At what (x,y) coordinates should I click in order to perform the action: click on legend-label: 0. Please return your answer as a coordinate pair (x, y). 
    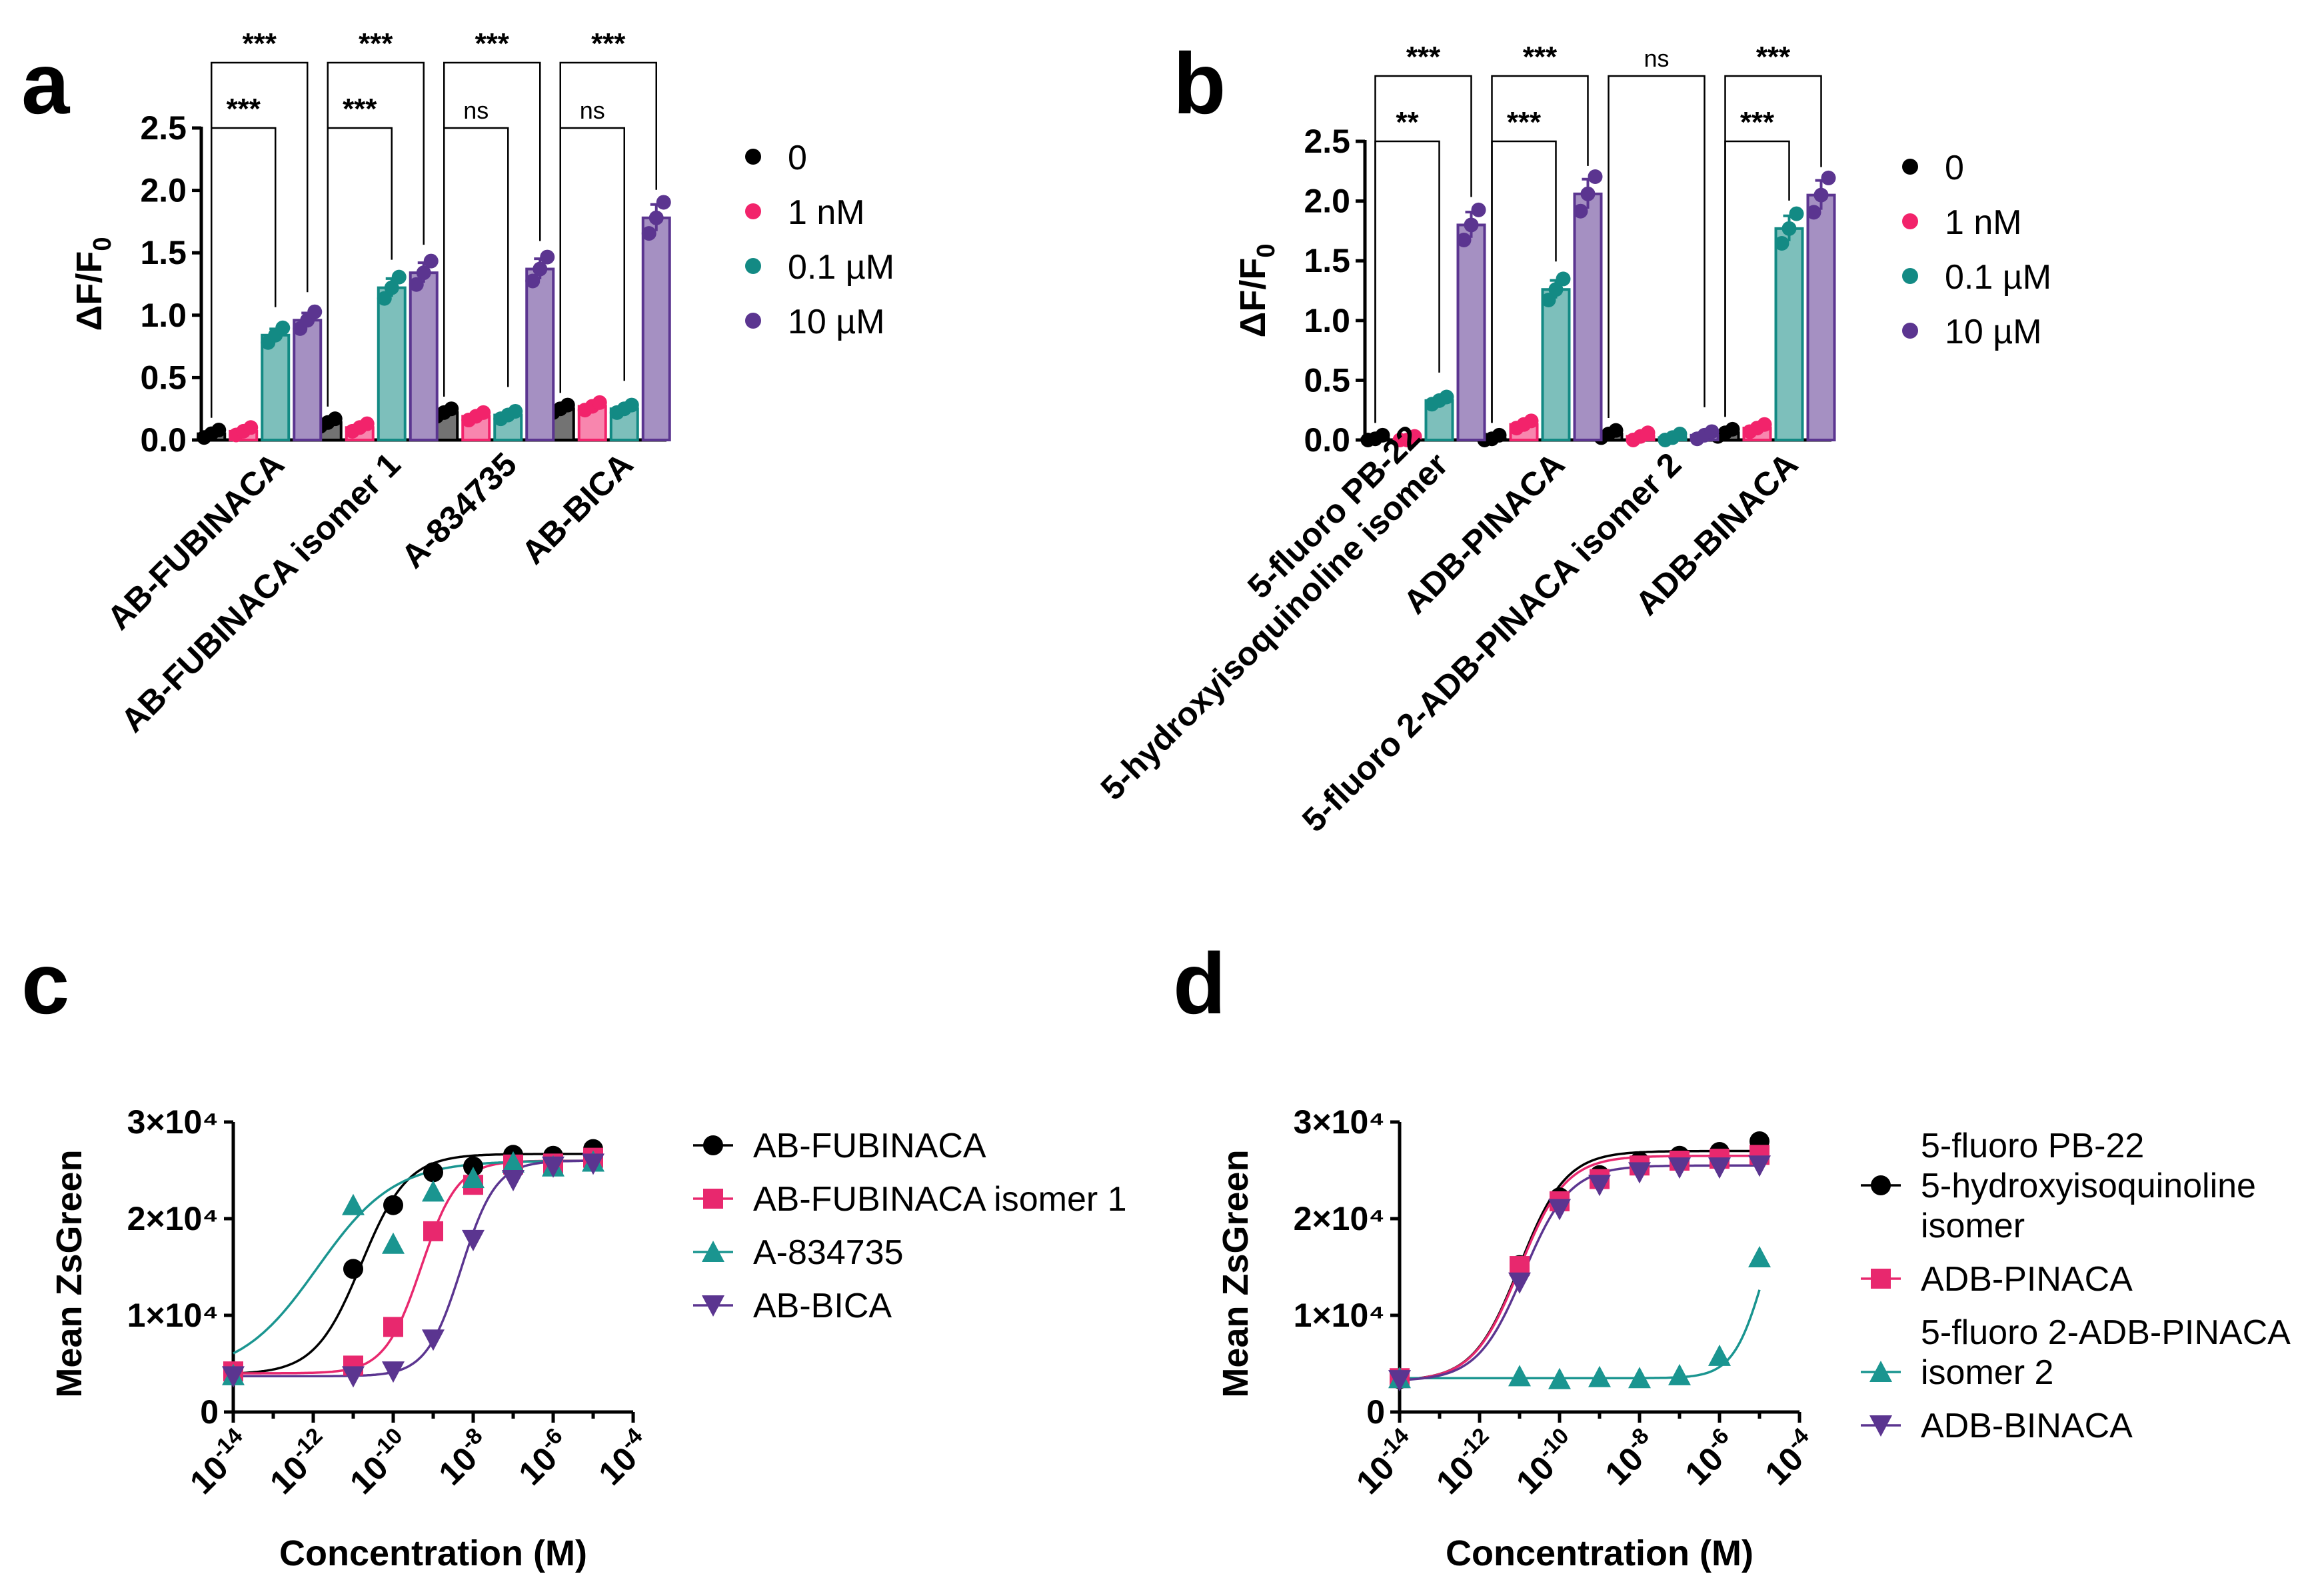
    Looking at the image, I should click on (1954, 168).